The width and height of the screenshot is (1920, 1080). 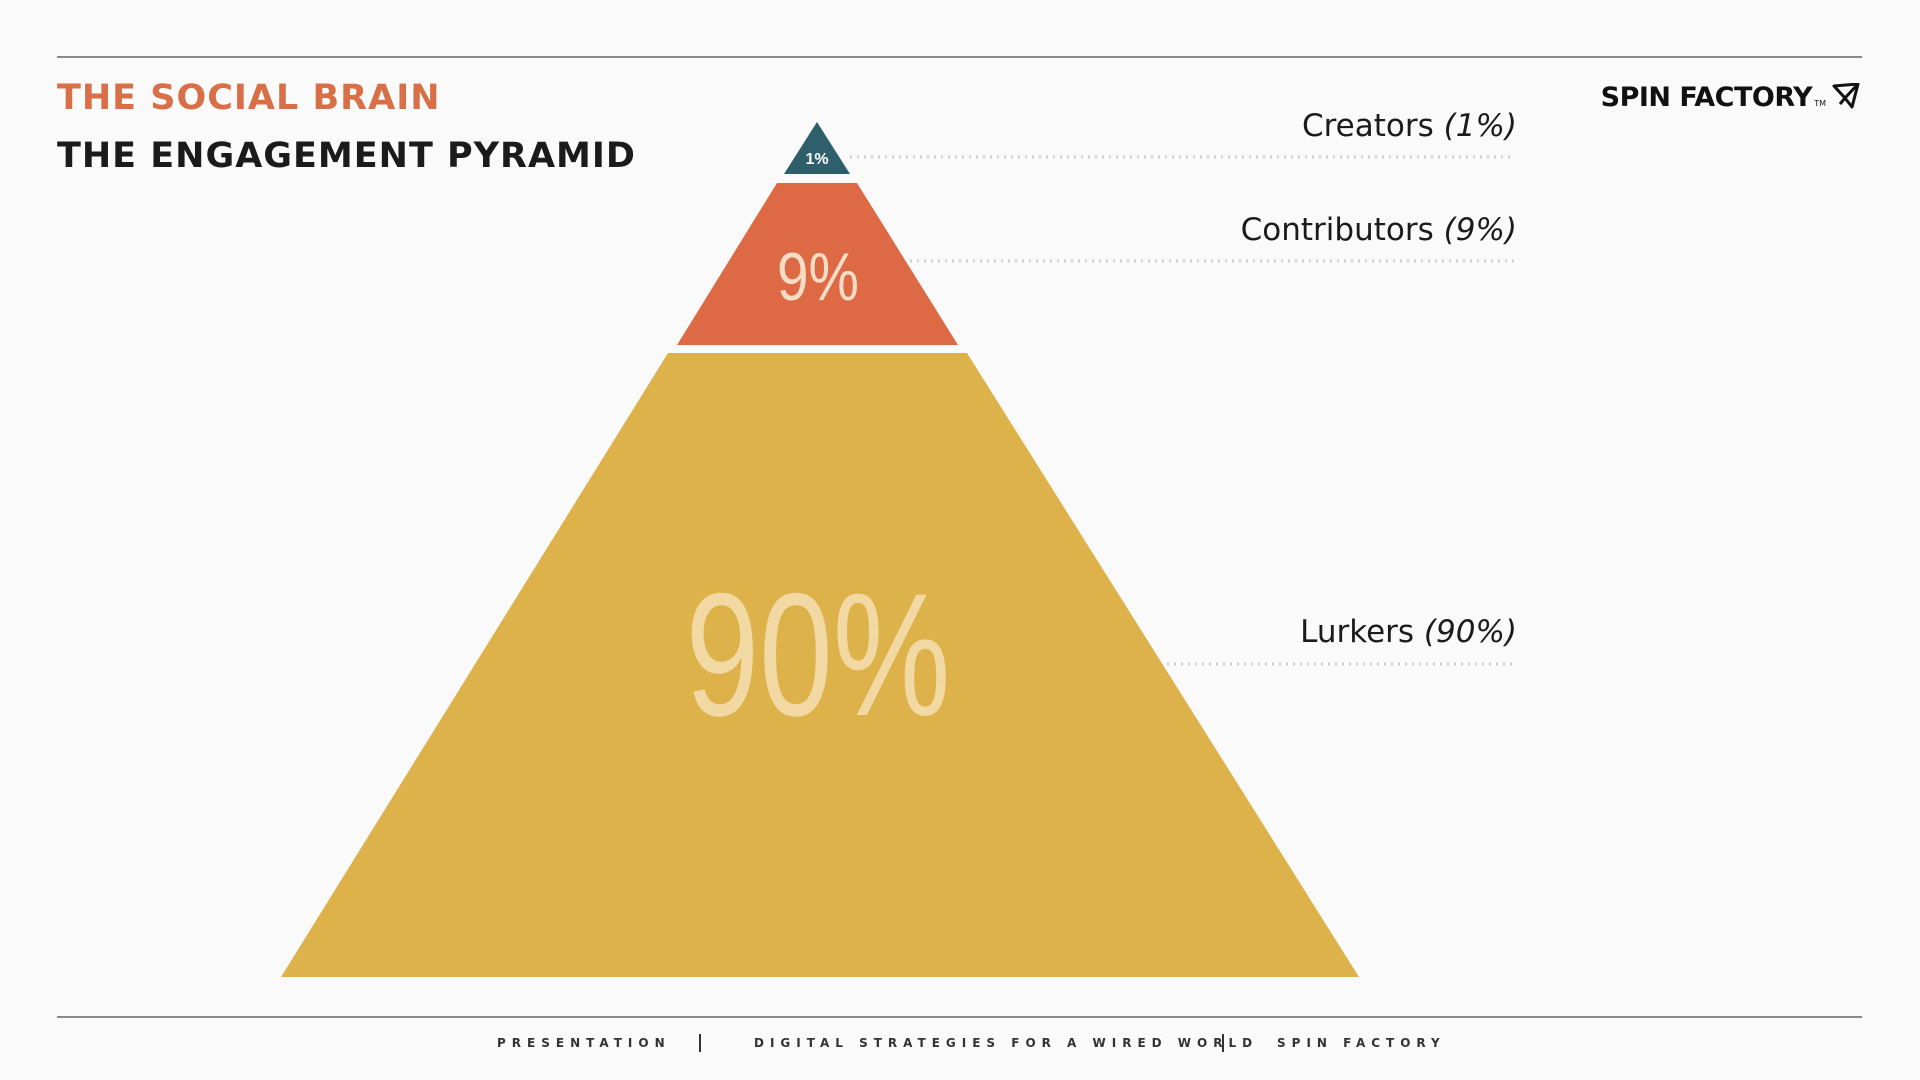 What do you see at coordinates (1361, 1043) in the screenshot?
I see `footer-right: SPIN FACTORY` at bounding box center [1361, 1043].